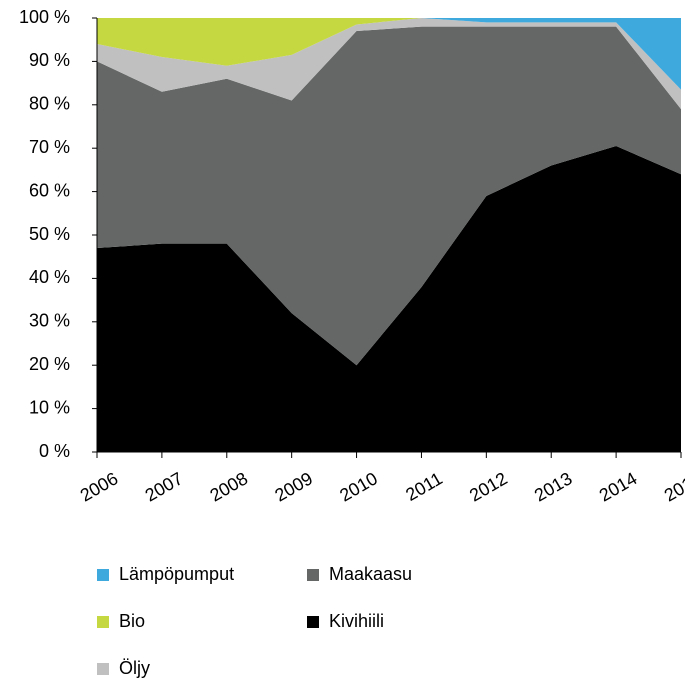 This screenshot has height=684, width=685. I want to click on legend-label: Lämpöpumput, so click(176, 574).